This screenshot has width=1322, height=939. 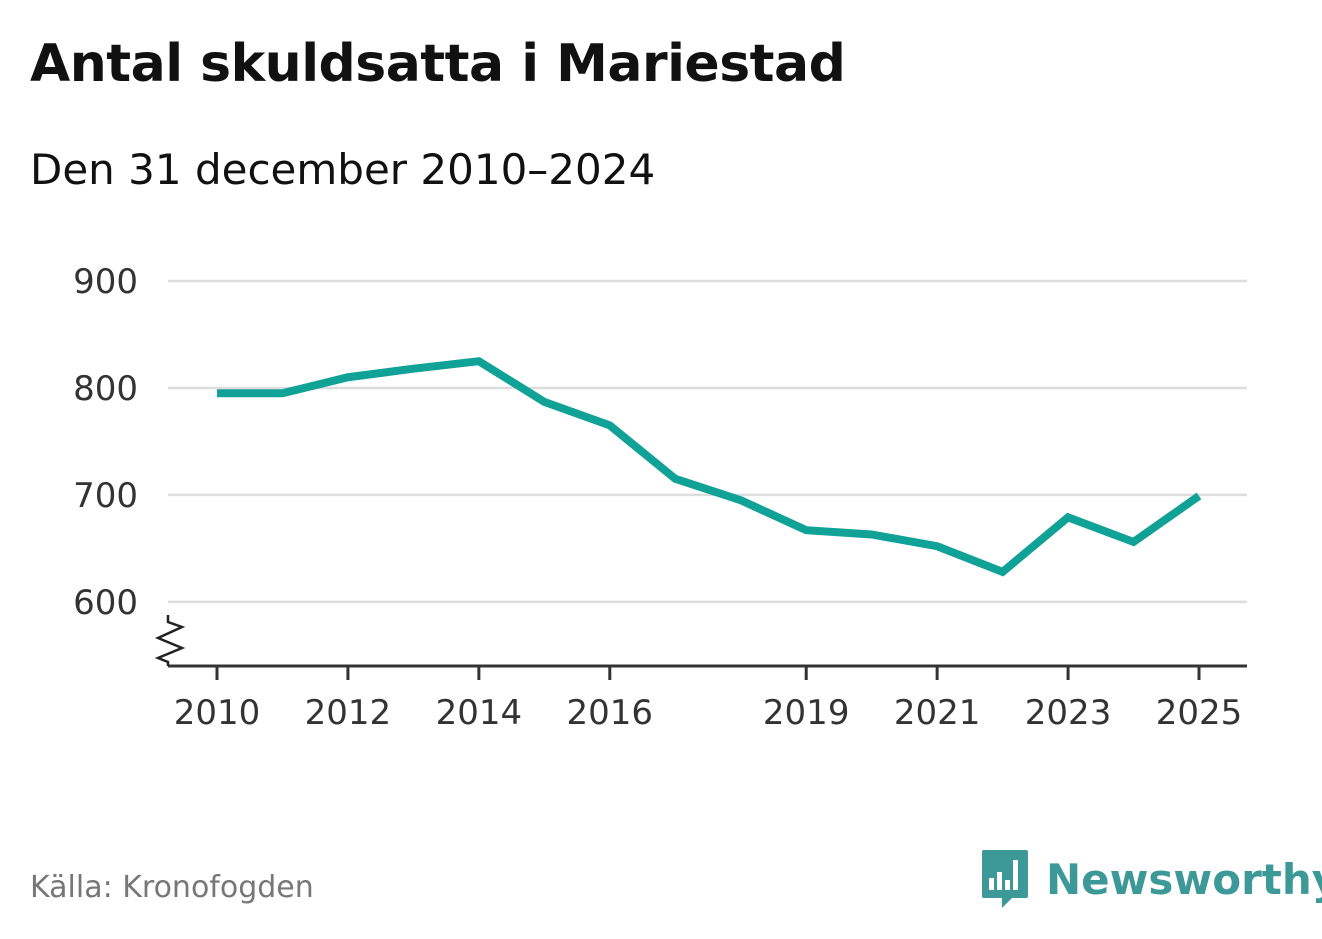 What do you see at coordinates (708, 699) in the screenshot?
I see `x-axis-ticks: 2010 2012 2014 2016 2019 2021 2023 2025` at bounding box center [708, 699].